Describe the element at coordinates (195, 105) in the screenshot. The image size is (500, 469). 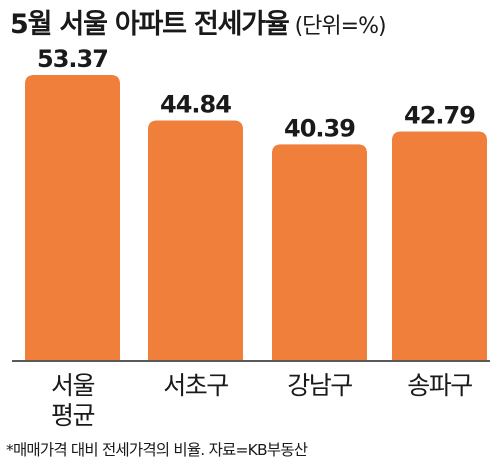
I see `bar-2-value-label: 44.84` at that location.